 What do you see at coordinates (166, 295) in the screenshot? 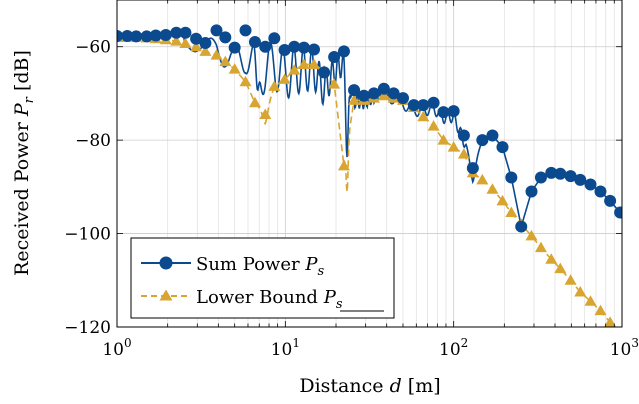
I see `legend-marker-lower-bound` at bounding box center [166, 295].